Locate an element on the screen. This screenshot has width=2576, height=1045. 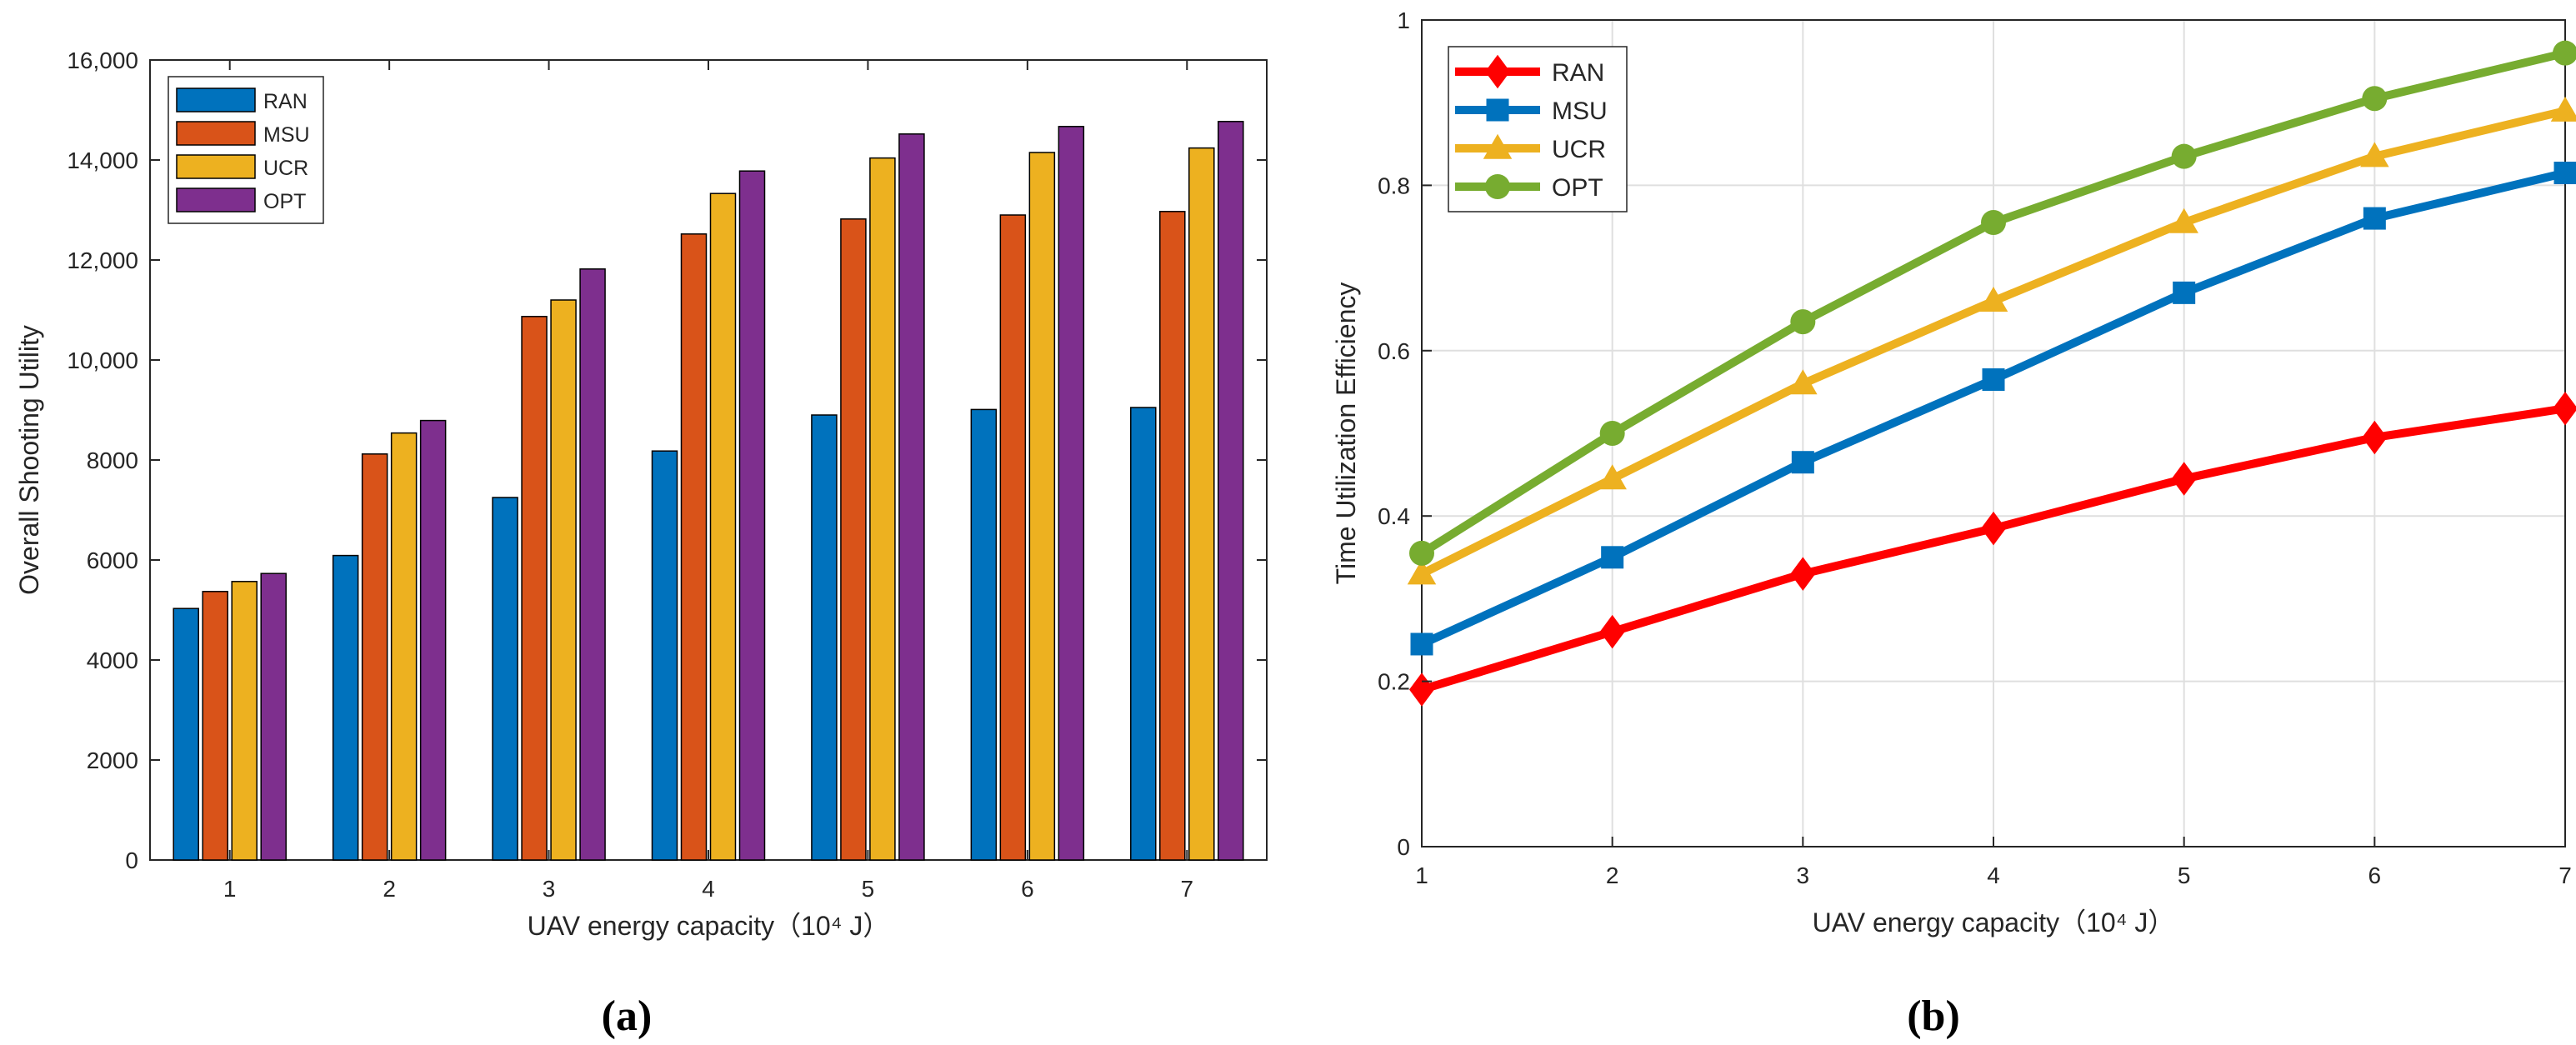
y-tick-label: 0.2 is located at coordinates (1394, 682).